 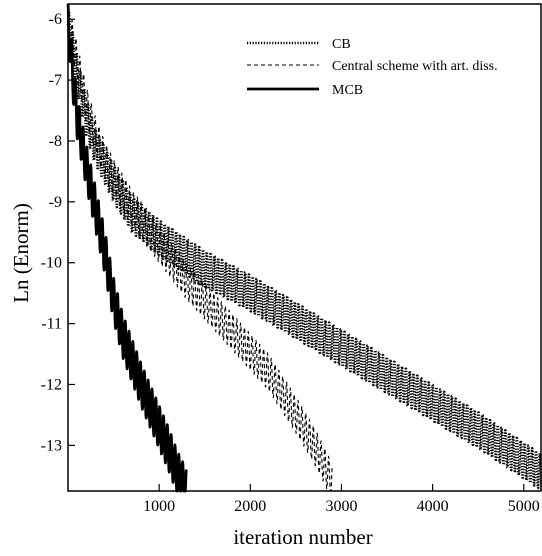 What do you see at coordinates (347, 90) in the screenshot?
I see `legend-label-mcb: MCB` at bounding box center [347, 90].